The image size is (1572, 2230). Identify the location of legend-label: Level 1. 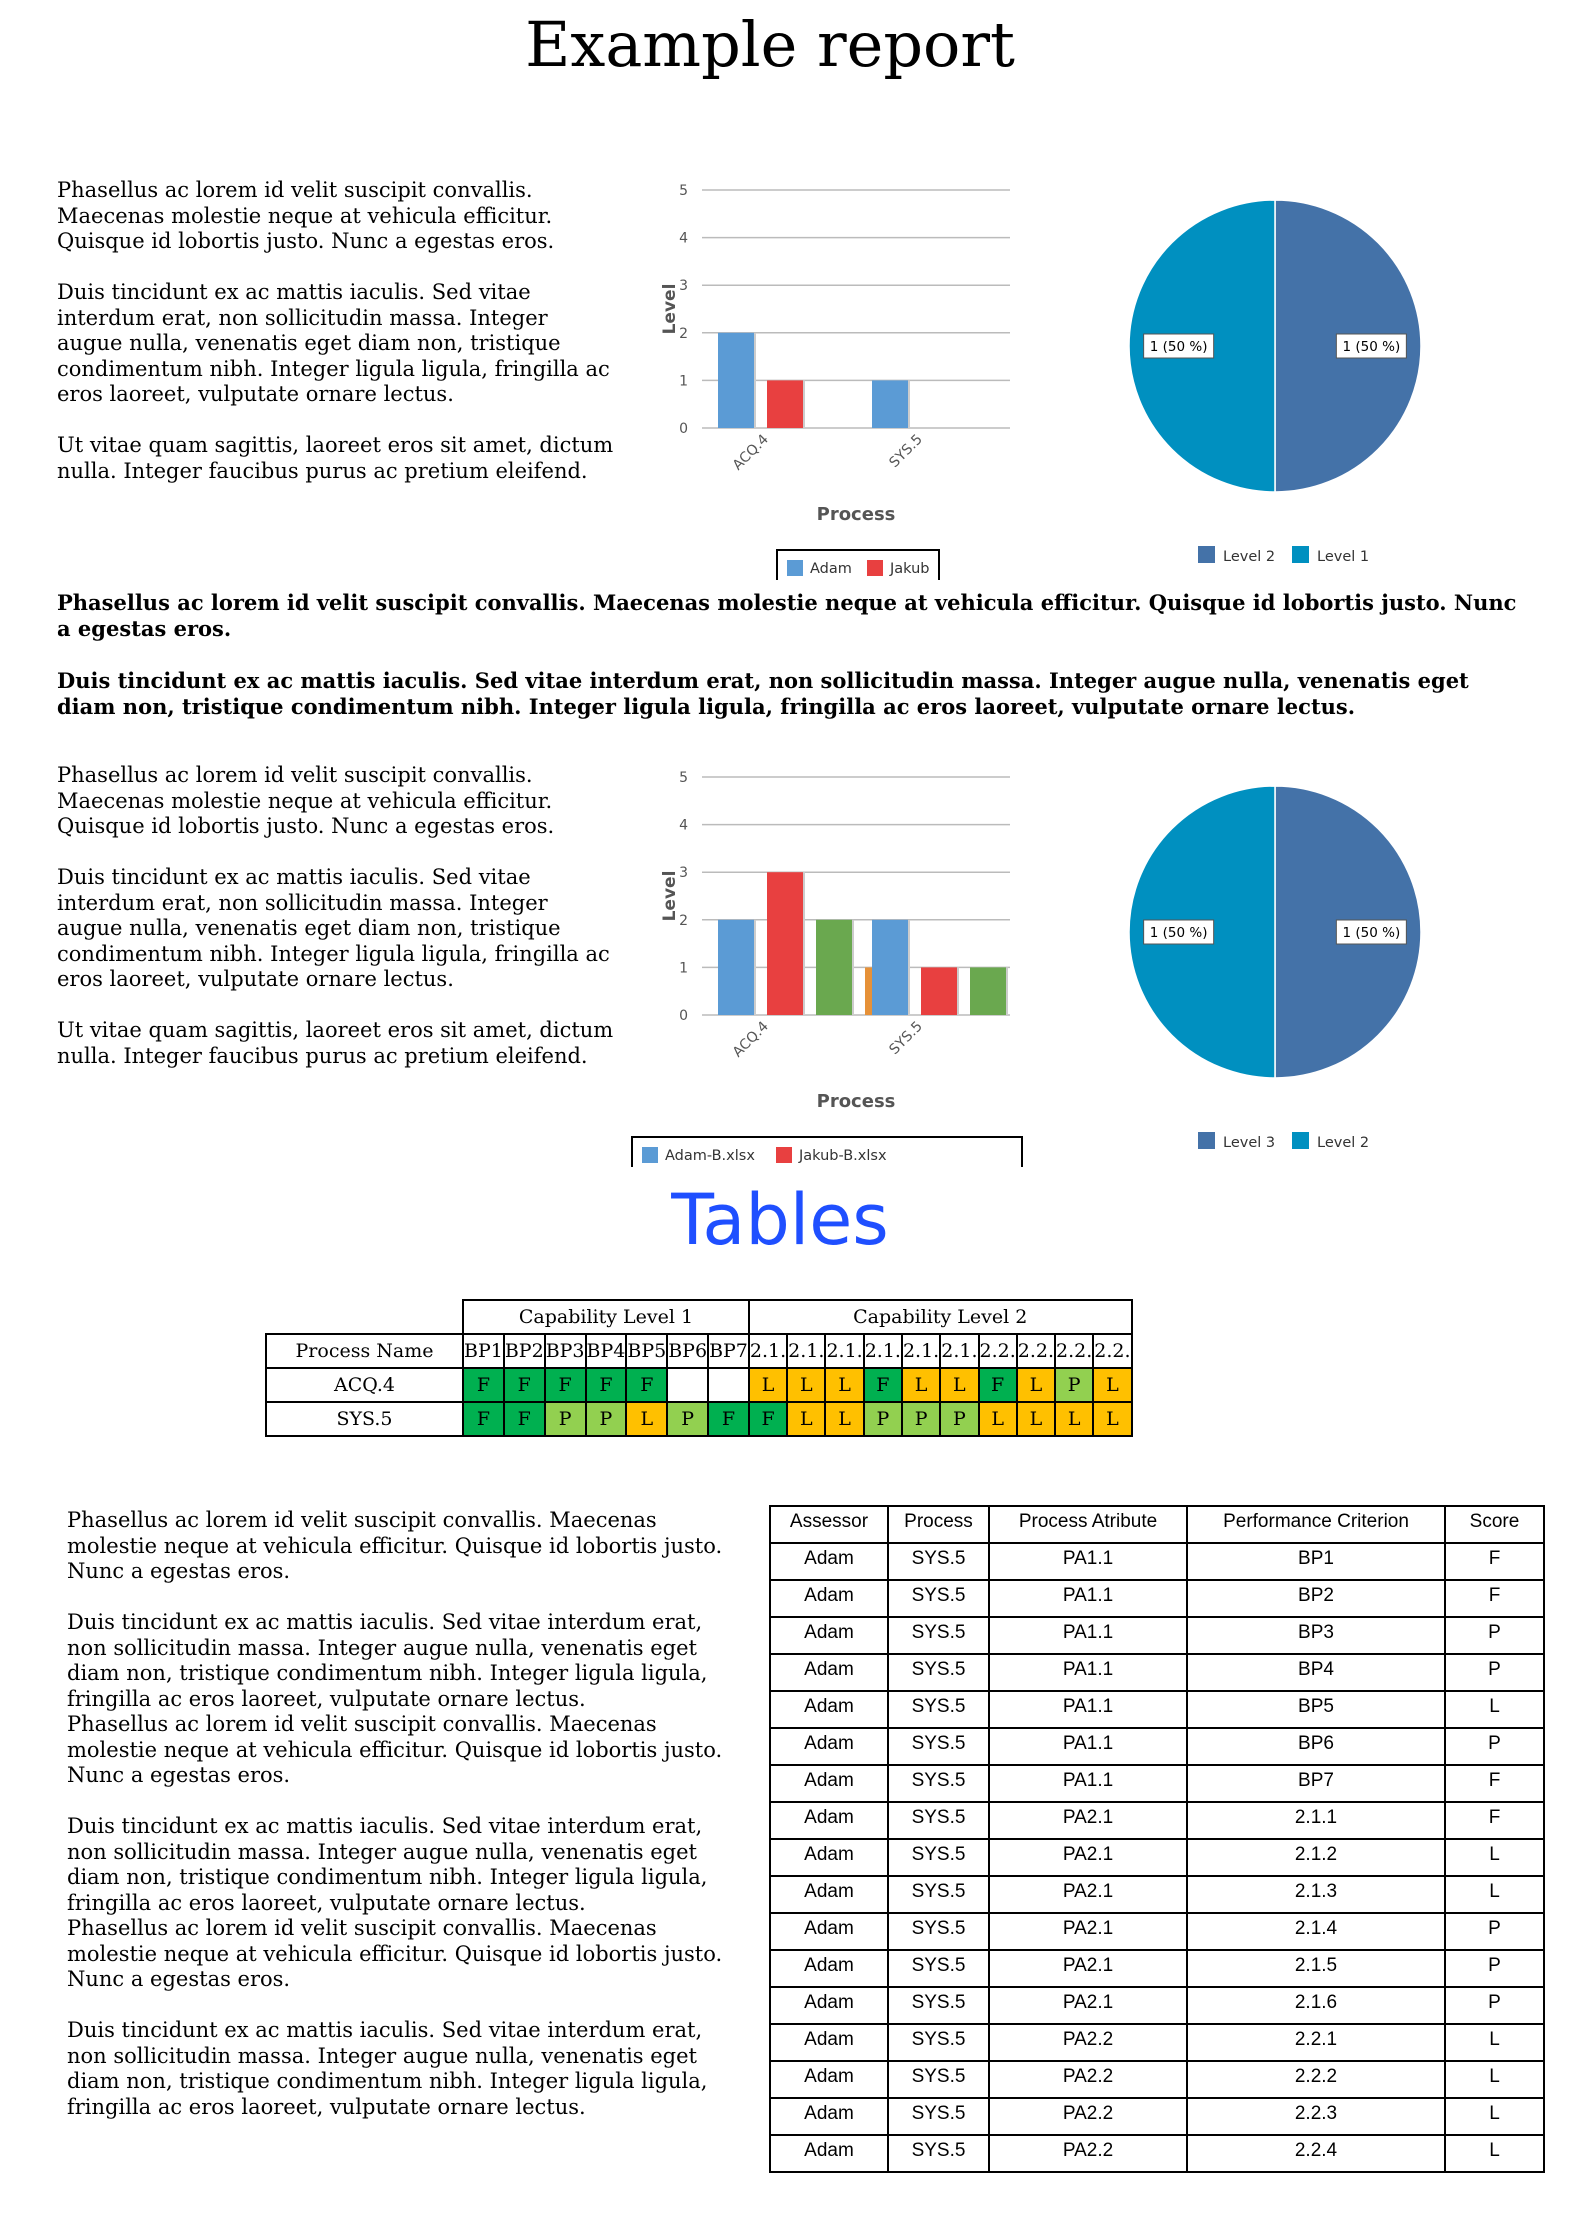
(1343, 557).